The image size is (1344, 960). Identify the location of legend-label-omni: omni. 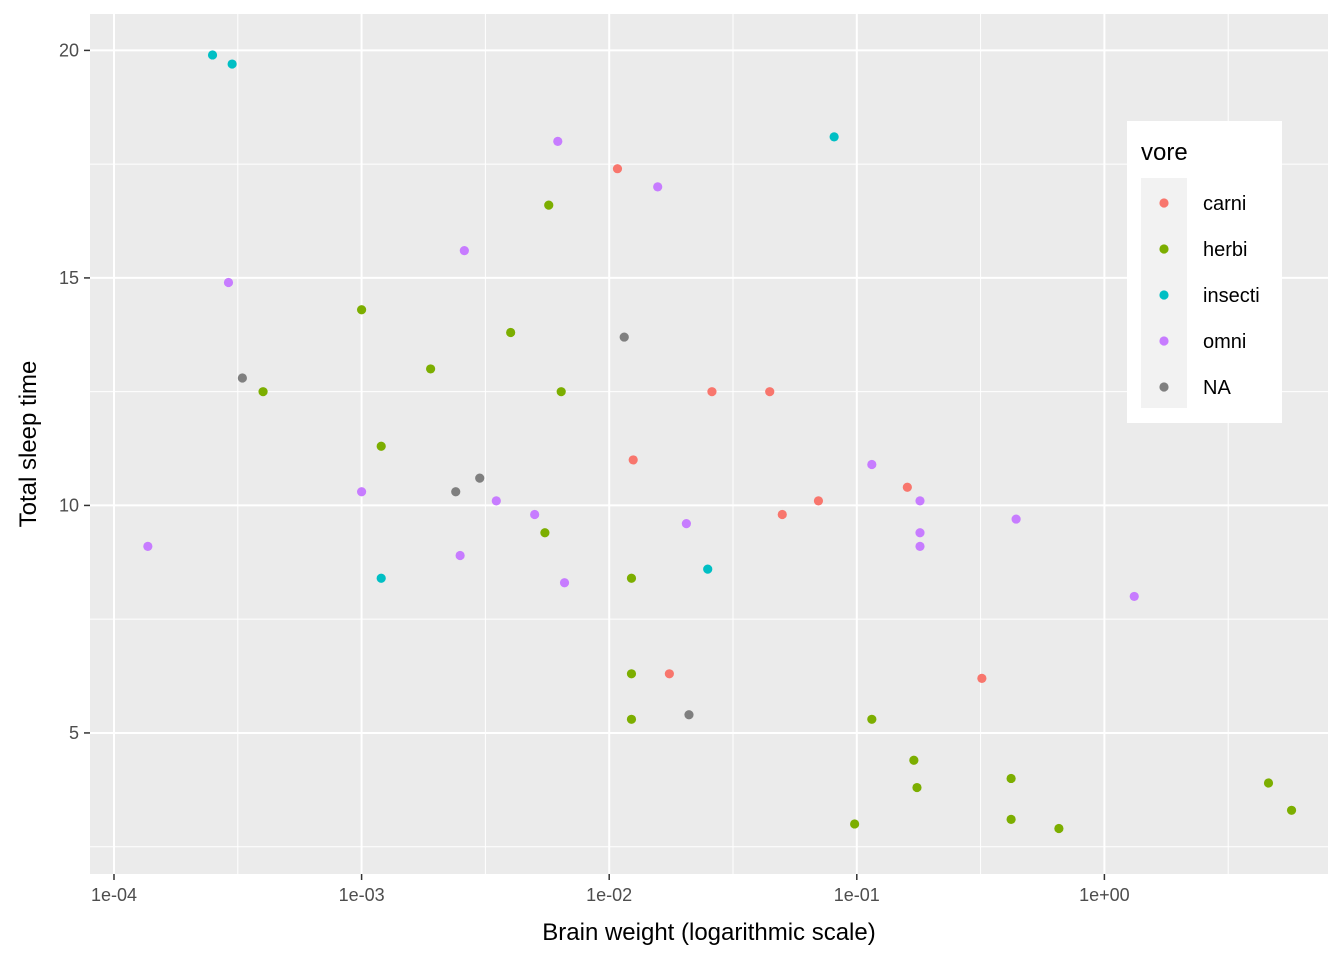
(1224, 342).